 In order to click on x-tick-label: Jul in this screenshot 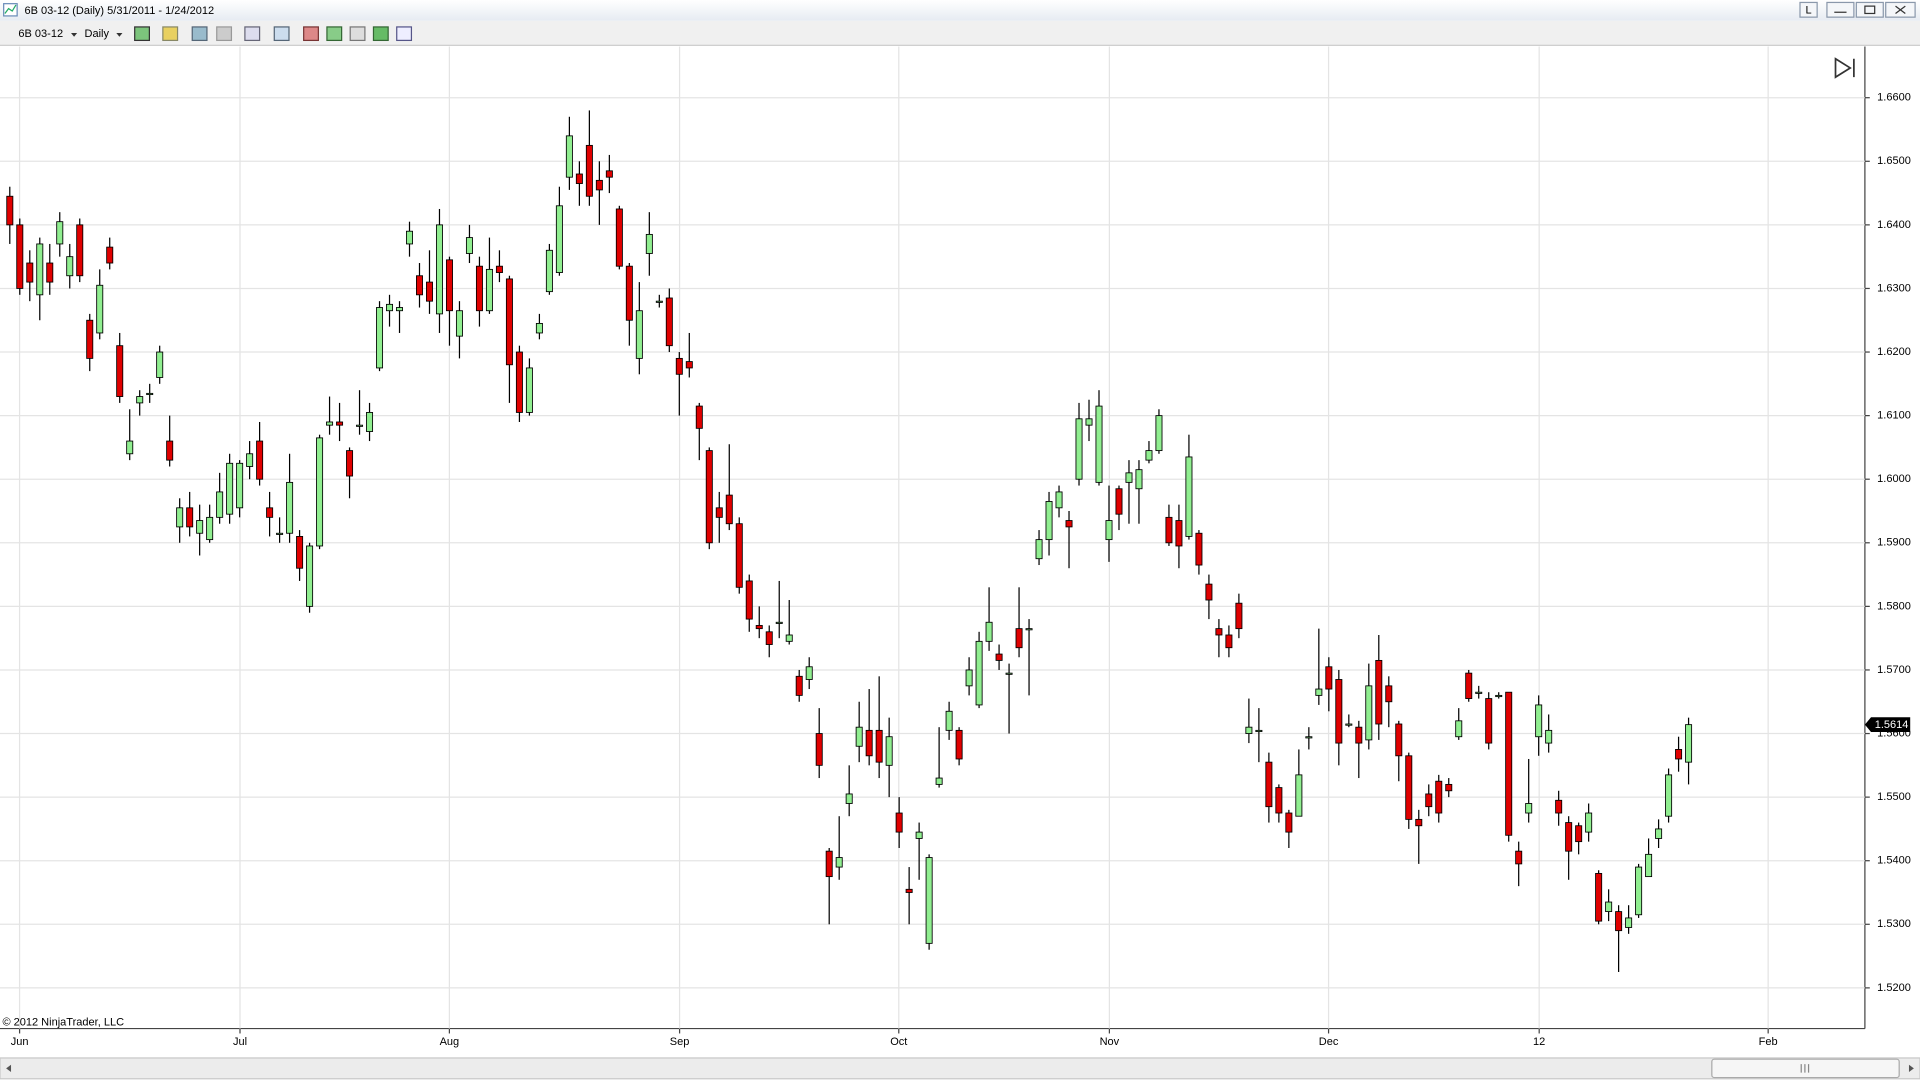, I will do `click(240, 1042)`.